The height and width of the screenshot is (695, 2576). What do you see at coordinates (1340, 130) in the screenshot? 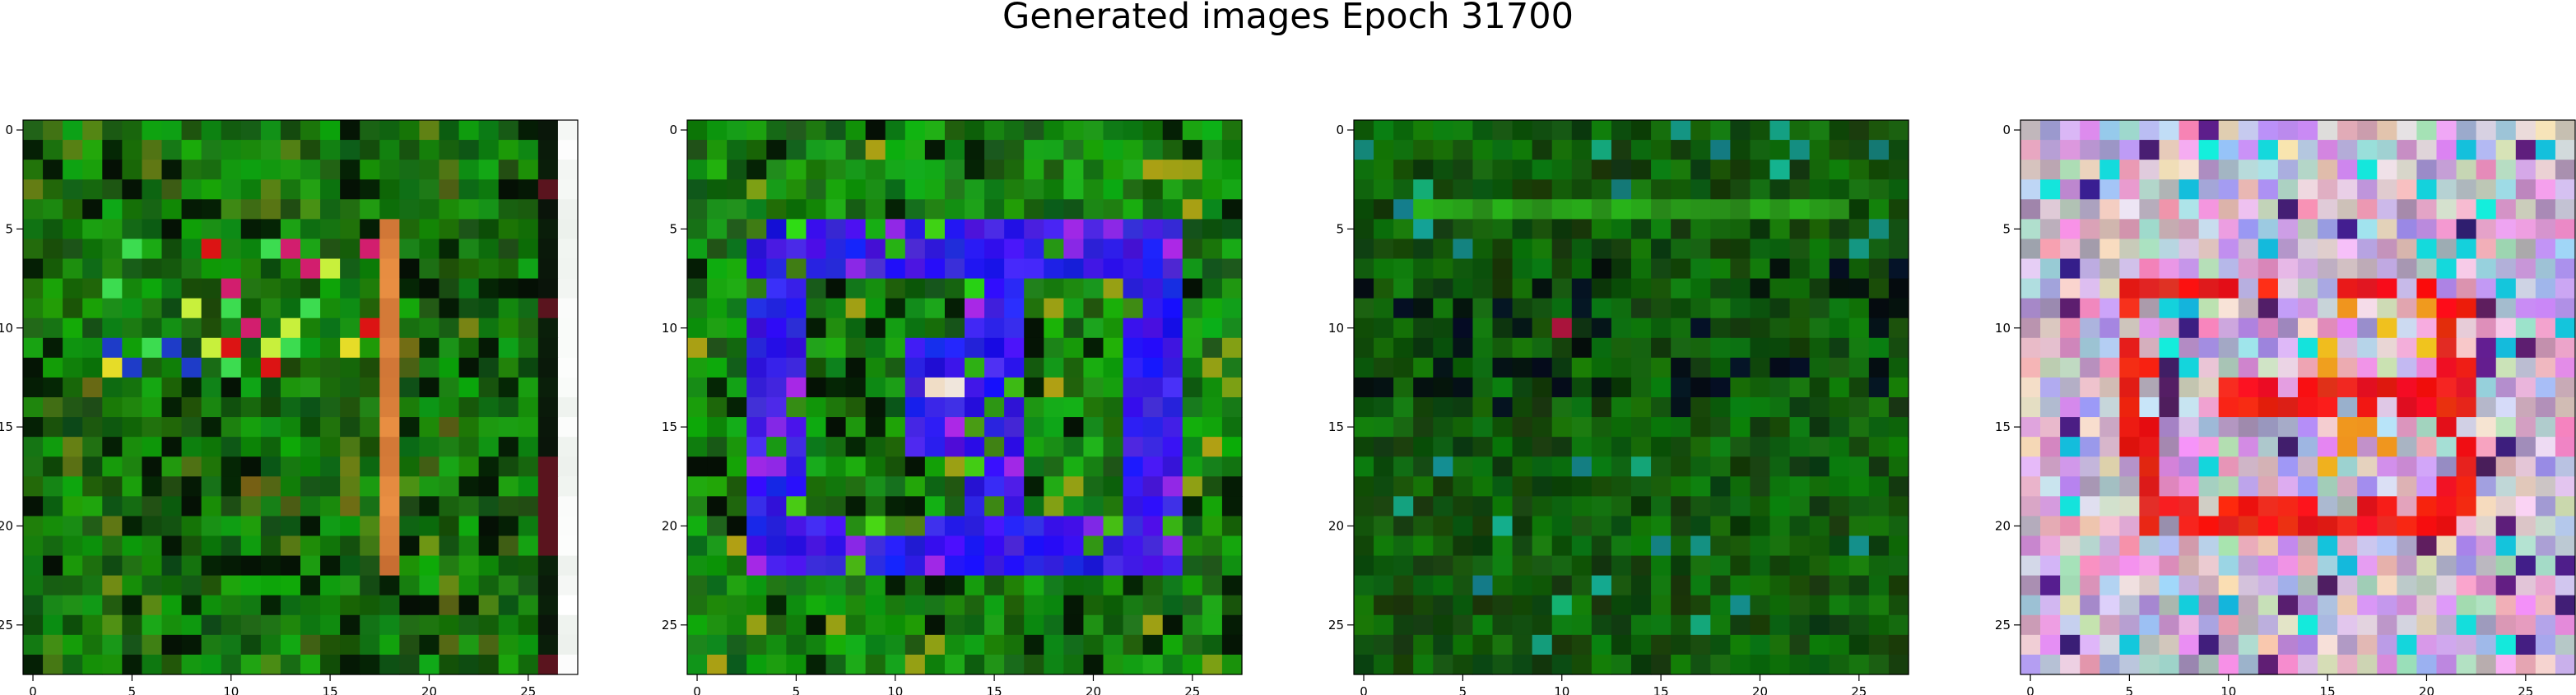
I see `y-tick-label: 0` at bounding box center [1340, 130].